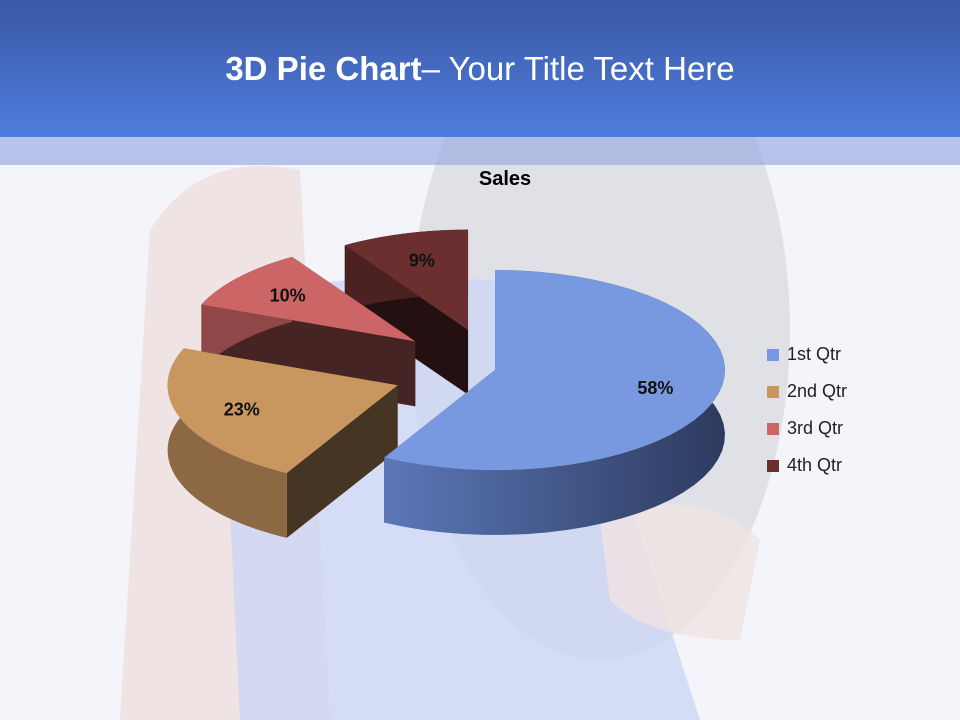 Image resolution: width=960 pixels, height=720 pixels. Describe the element at coordinates (422, 261) in the screenshot. I see `data-label: 9%` at that location.